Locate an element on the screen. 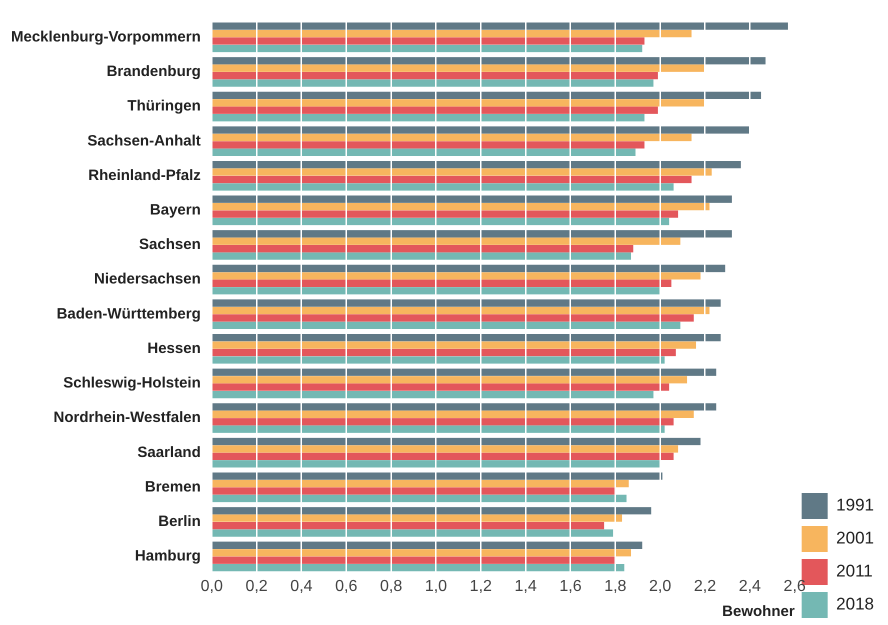 This screenshot has height=625, width=888. x-tick-label: 1,4 is located at coordinates (525, 586).